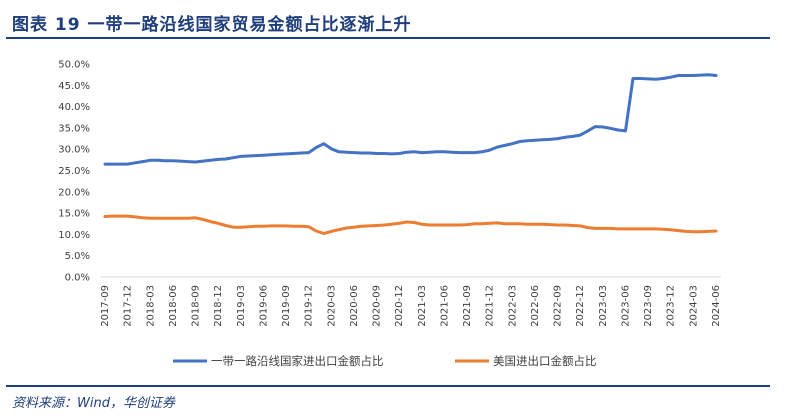 This screenshot has width=794, height=419. Describe the element at coordinates (467, 306) in the screenshot. I see `x-tick-label: 2021-09` at that location.